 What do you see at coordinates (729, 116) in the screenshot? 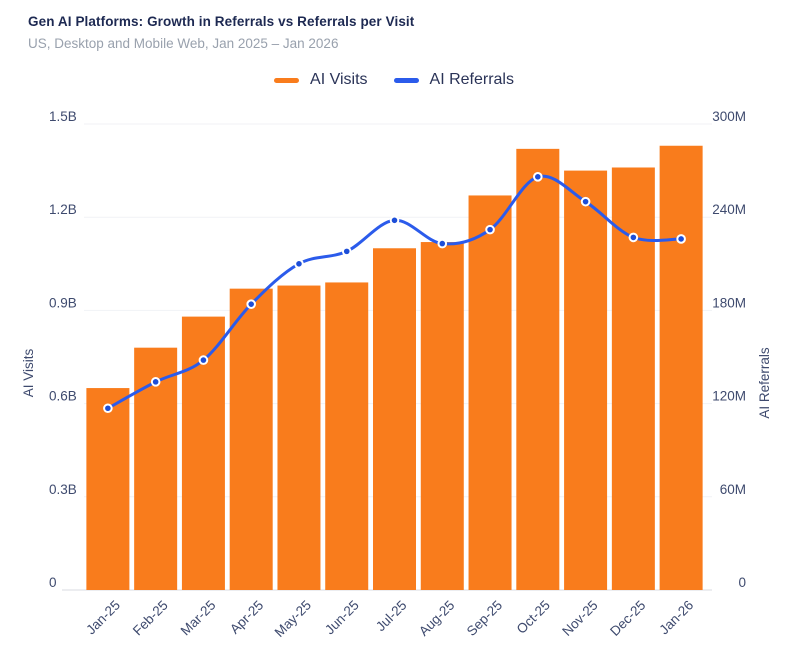
I see `y-axis-right-tick: 300M` at bounding box center [729, 116].